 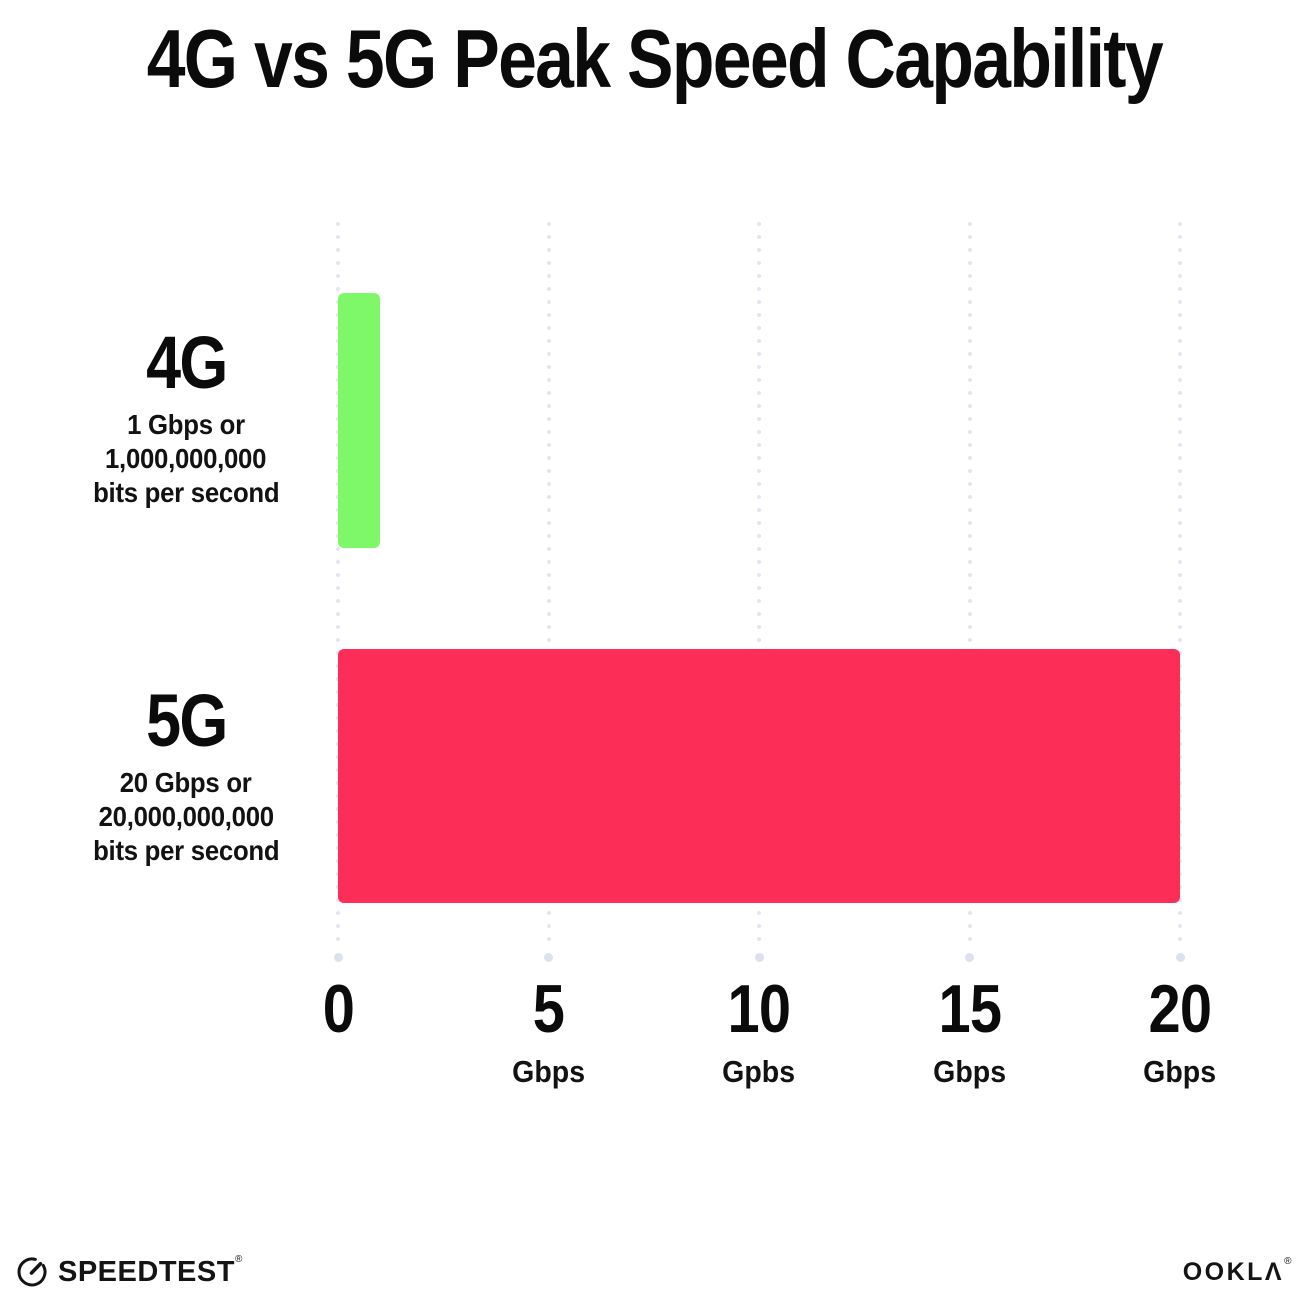 I want to click on x-tick-15: 15 Gbps, so click(x=970, y=1031).